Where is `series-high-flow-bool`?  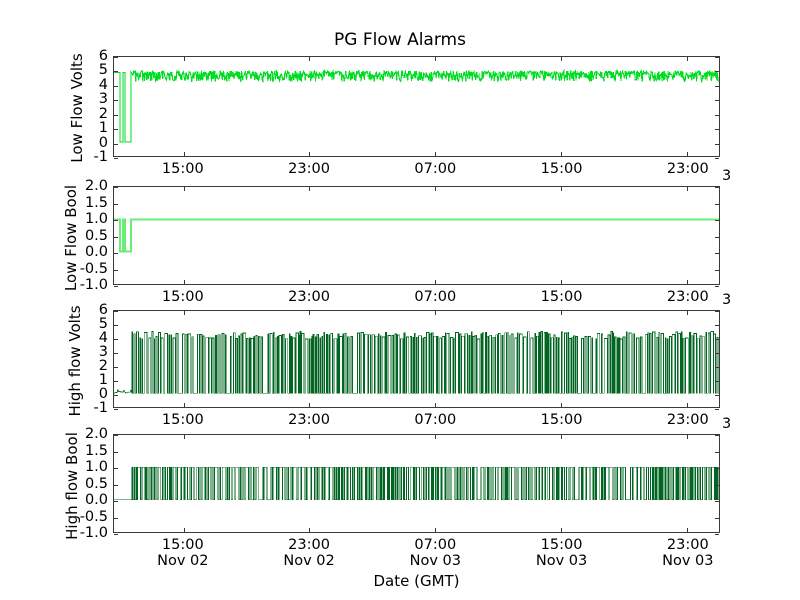
series-high-flow-bool is located at coordinates (416, 483).